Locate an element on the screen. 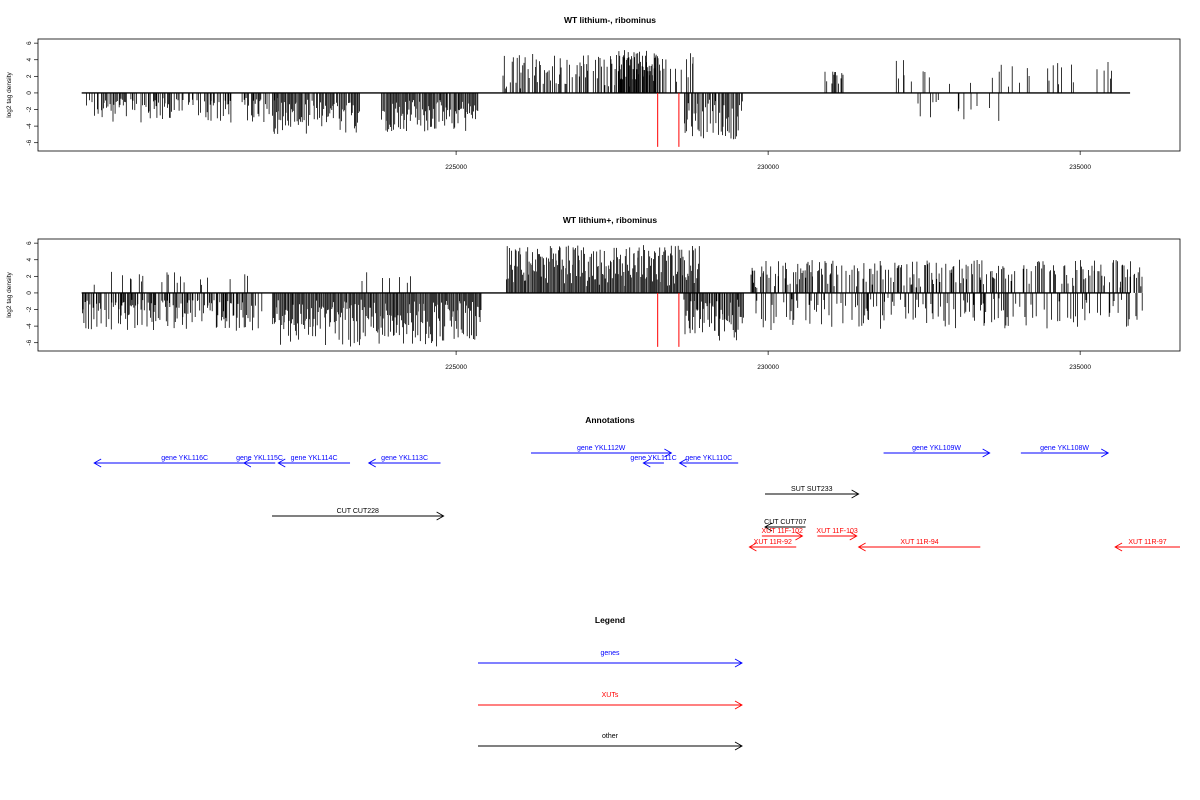 This screenshot has height=800, width=1200. annotation-feature: XUT 11R-97 is located at coordinates (1147, 545).